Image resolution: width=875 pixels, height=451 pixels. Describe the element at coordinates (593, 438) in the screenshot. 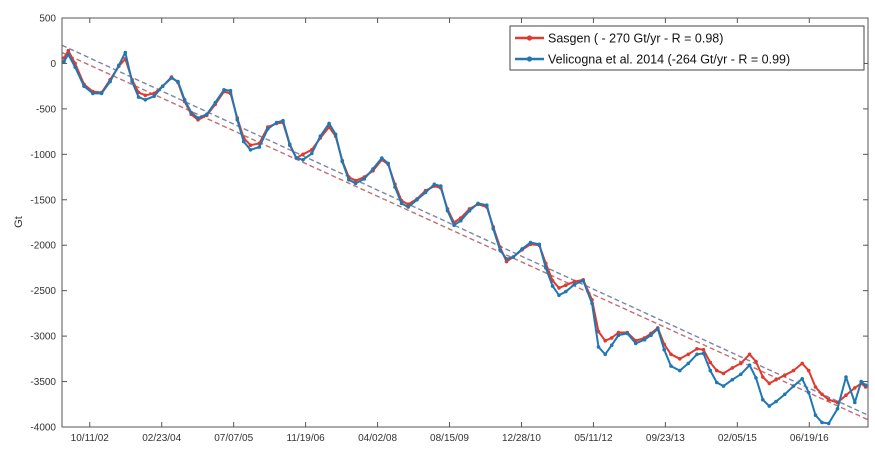

I see `x-tick-label: 05/11/12` at that location.